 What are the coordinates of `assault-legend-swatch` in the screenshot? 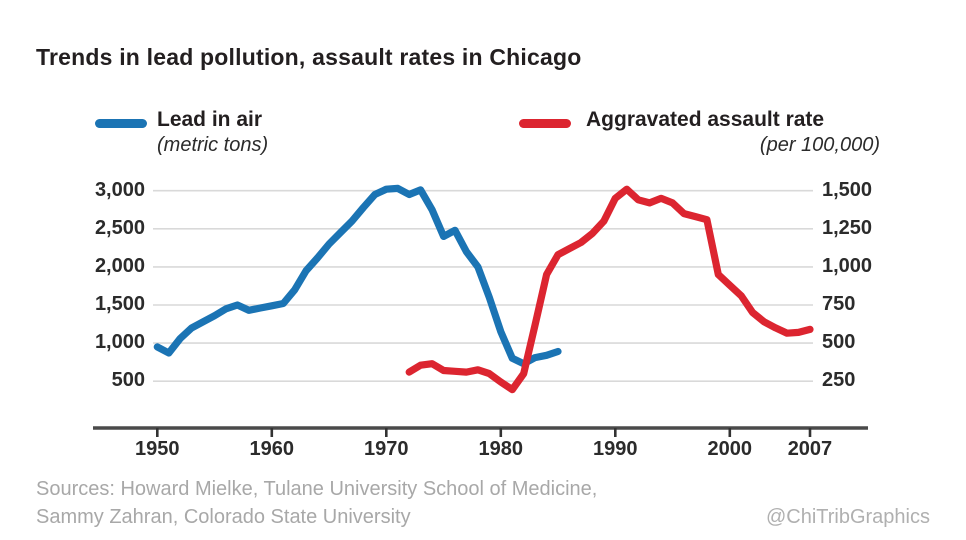 It's located at (545, 123).